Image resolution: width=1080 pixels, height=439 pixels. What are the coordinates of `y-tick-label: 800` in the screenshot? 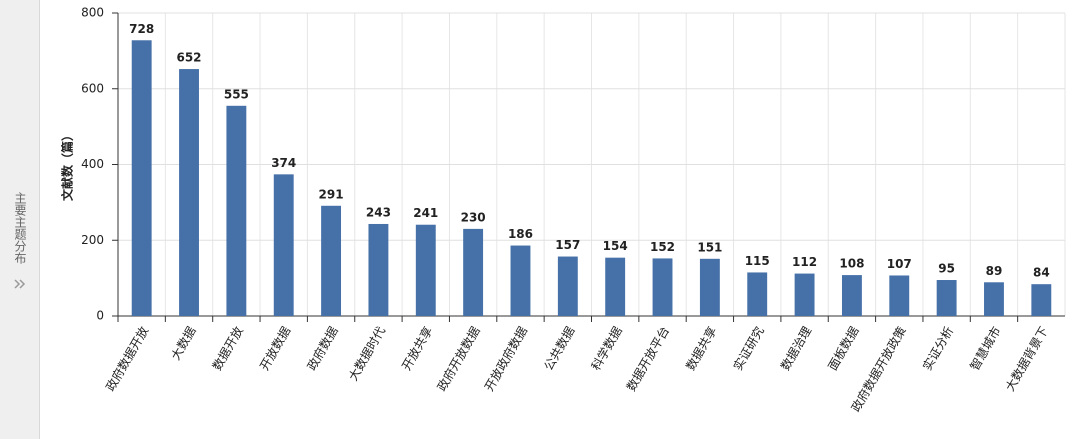 It's located at (92, 13).